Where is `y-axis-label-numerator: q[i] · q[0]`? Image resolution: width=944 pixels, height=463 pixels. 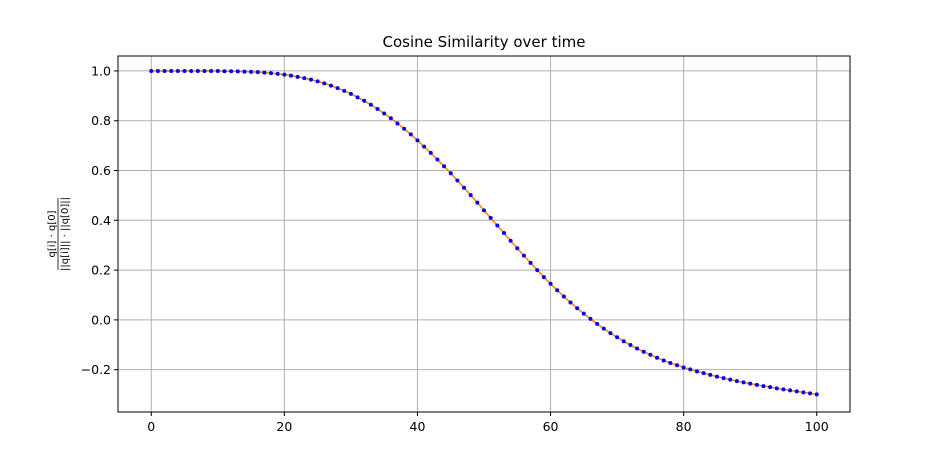 y-axis-label-numerator: q[i] · q[0] is located at coordinates (52, 233).